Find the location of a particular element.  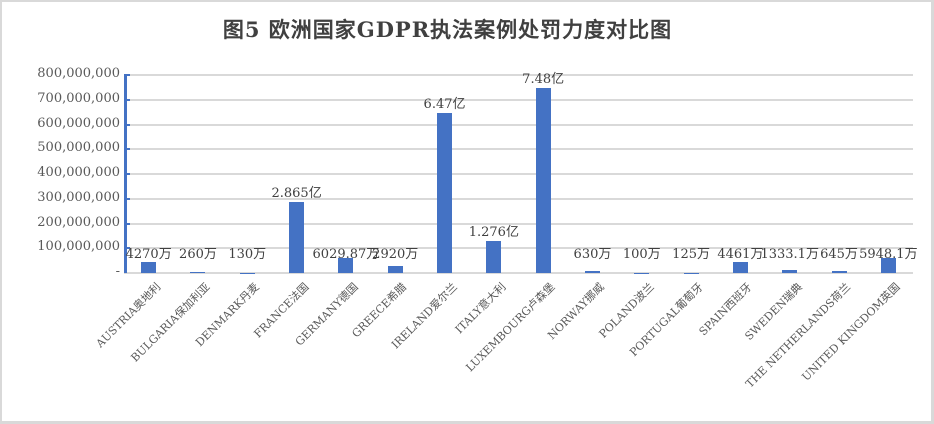

data-label: 2.865亿 is located at coordinates (296, 194).